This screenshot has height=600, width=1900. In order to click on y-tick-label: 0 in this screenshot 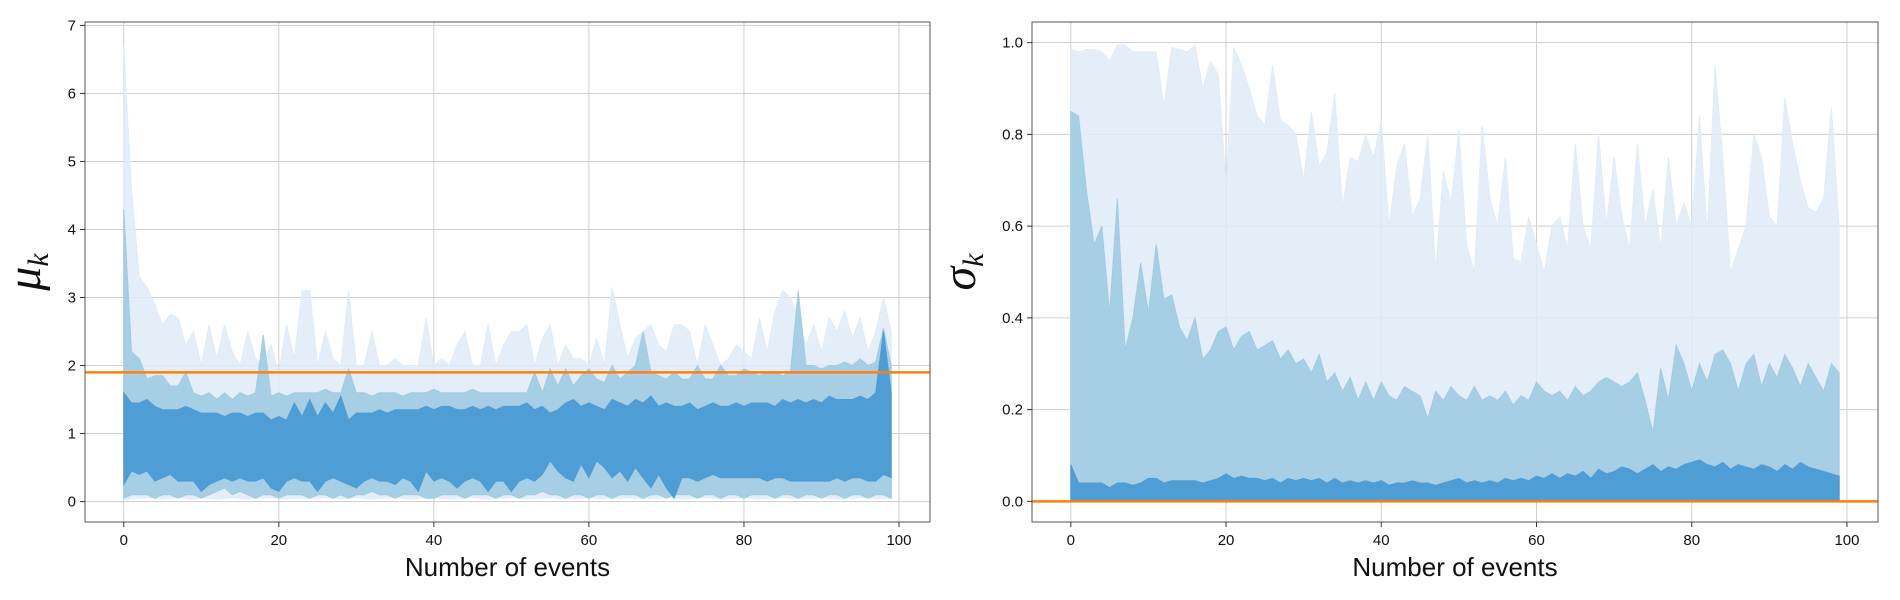, I will do `click(72, 502)`.